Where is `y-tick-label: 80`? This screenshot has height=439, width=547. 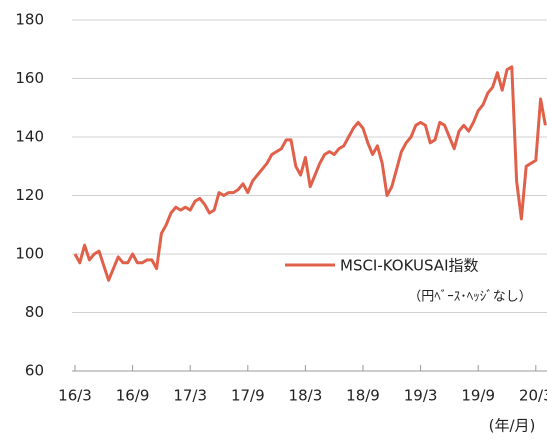
y-tick-label: 80 is located at coordinates (34, 312).